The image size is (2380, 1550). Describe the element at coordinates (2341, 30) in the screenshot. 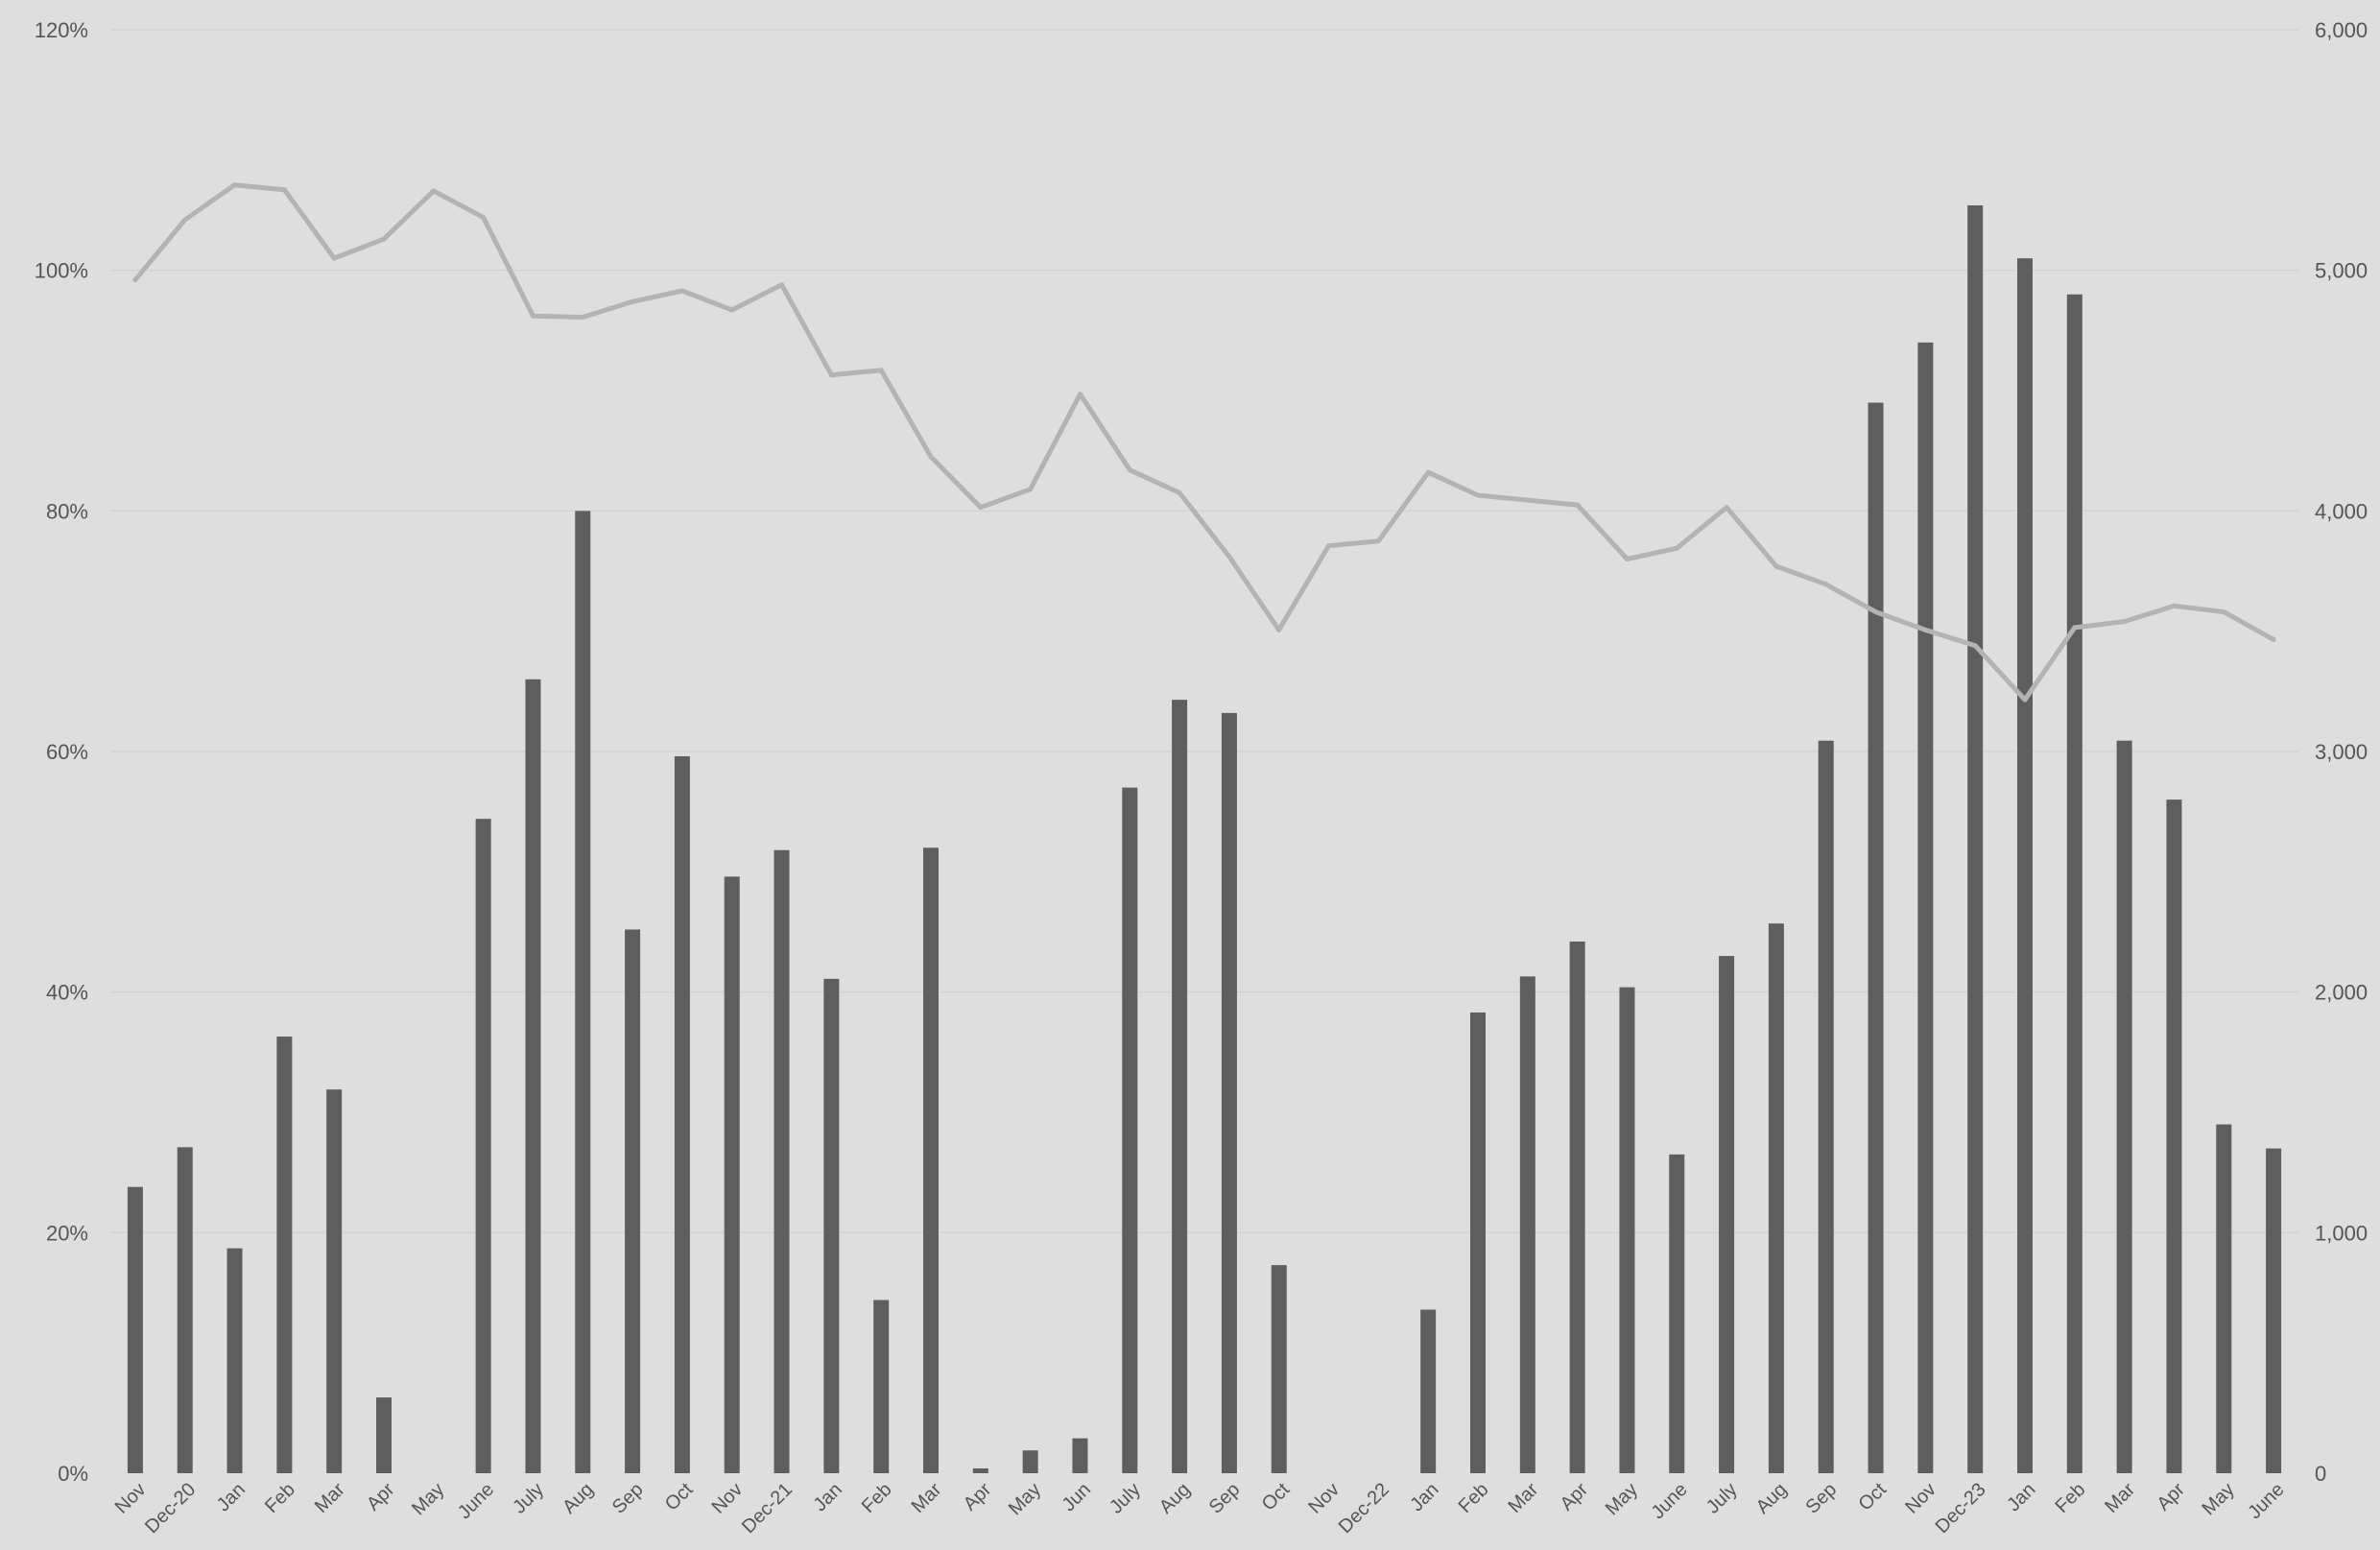

I see `right-axis-tick-label: 6,000` at that location.